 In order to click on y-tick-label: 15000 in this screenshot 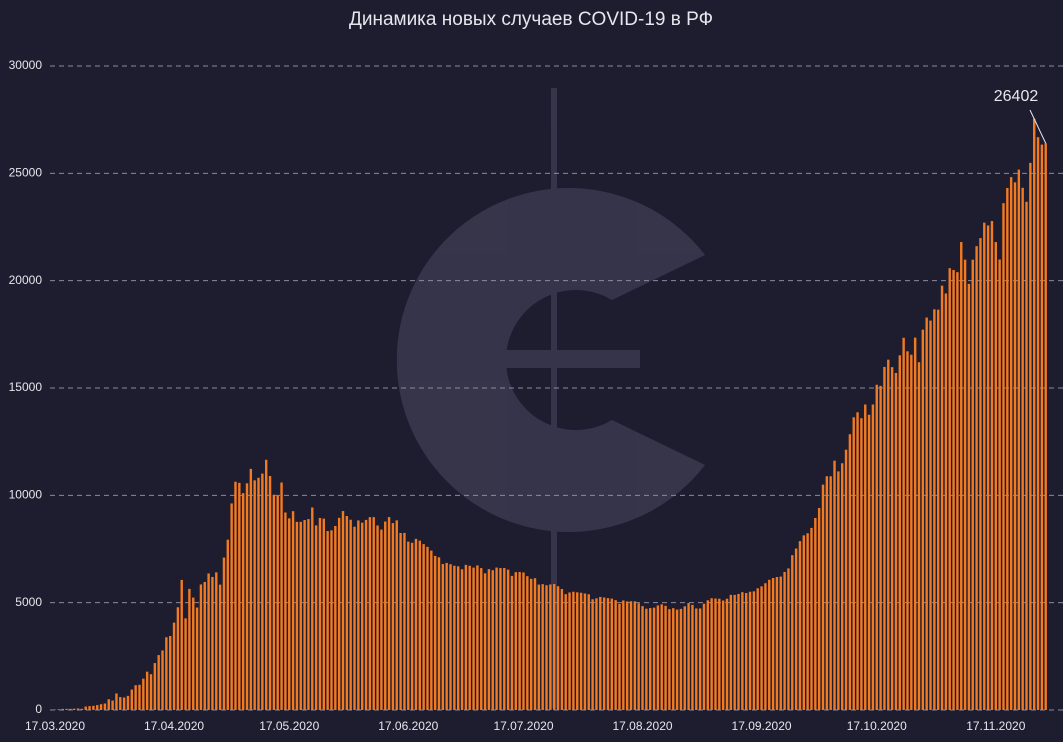, I will do `click(26, 387)`.